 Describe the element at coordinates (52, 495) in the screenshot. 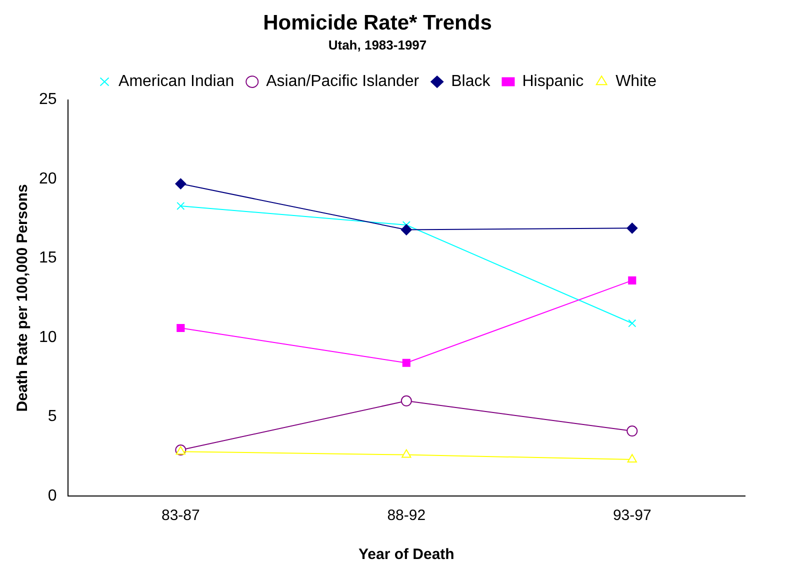

I see `y-tick-label: 0` at that location.